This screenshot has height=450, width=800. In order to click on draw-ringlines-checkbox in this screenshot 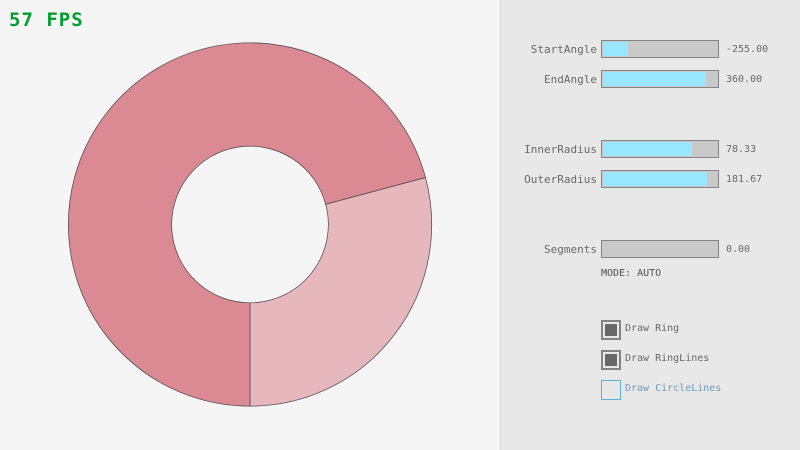, I will do `click(611, 360)`.